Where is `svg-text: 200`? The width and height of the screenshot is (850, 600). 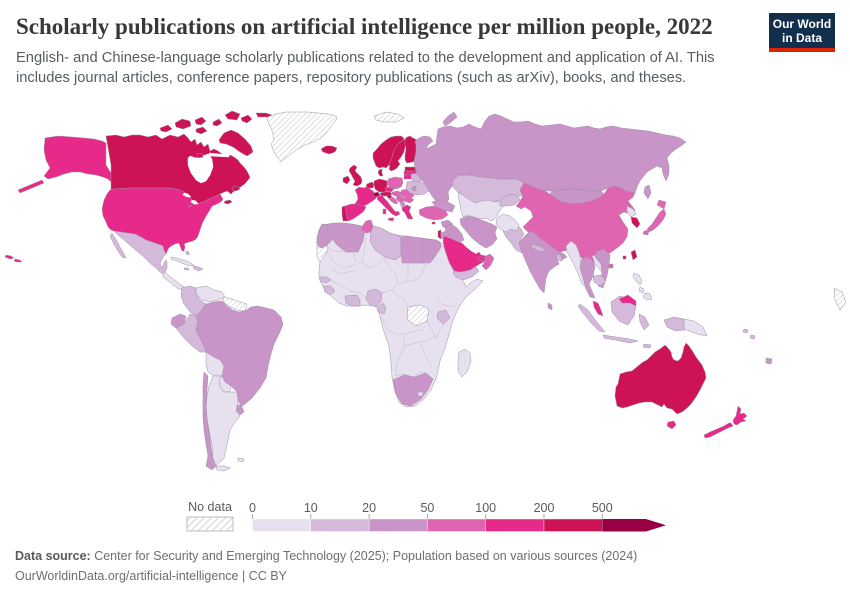 svg-text: 200 is located at coordinates (544, 508).